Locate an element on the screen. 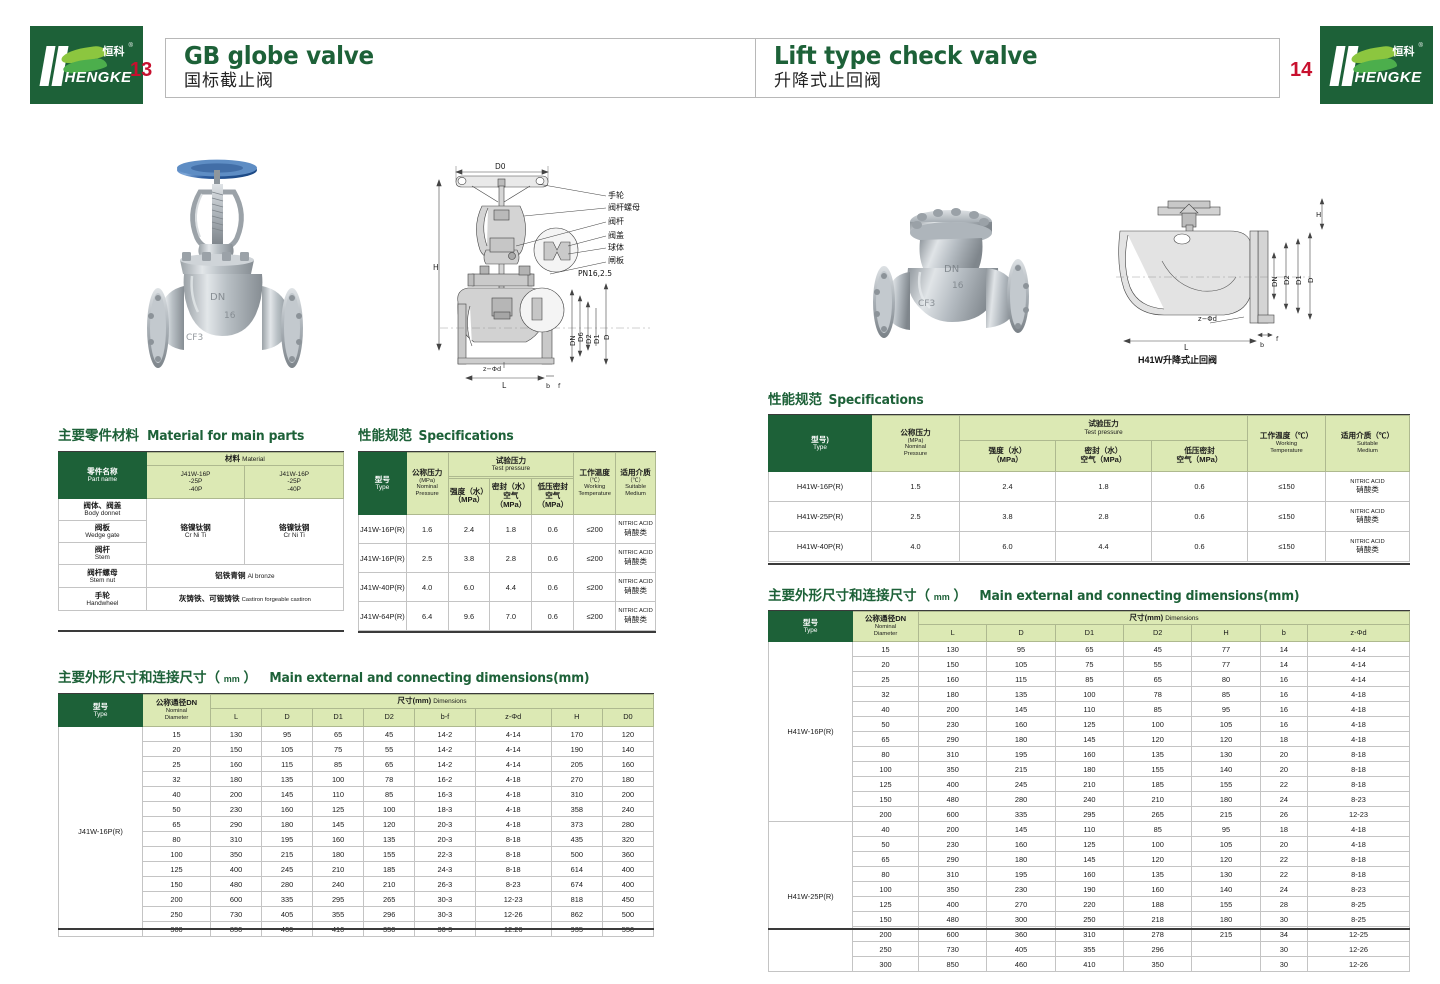 The width and height of the screenshot is (1440, 984). dim-col-header-z-d: z-Φd is located at coordinates (513, 717).